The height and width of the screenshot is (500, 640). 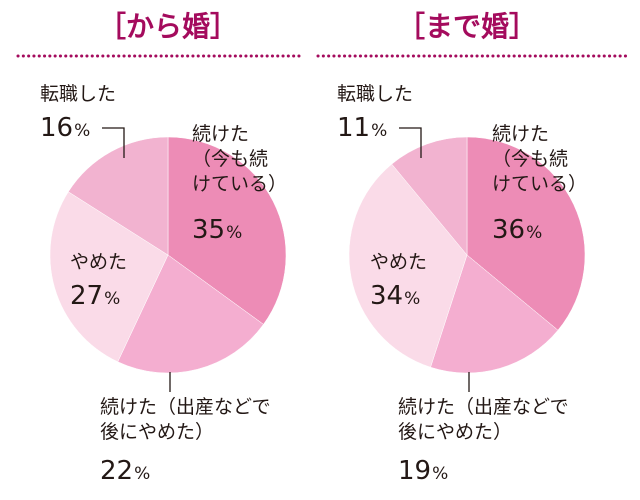 I want to click on slice-percentage: 36%, so click(x=517, y=230).